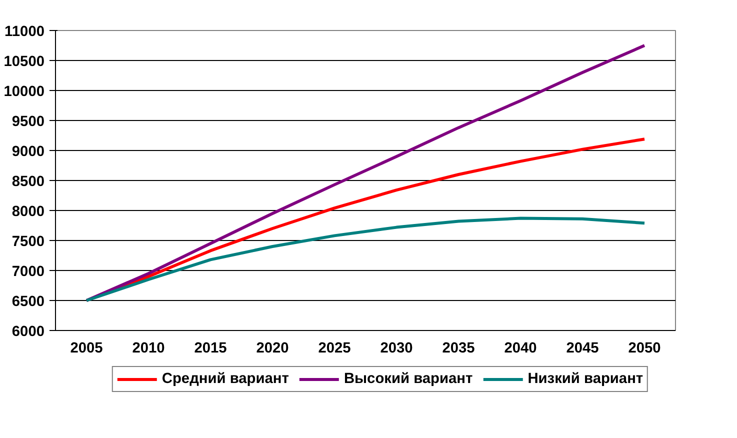 The image size is (737, 438). I want to click on y-tick-label: 7500, so click(28, 242).